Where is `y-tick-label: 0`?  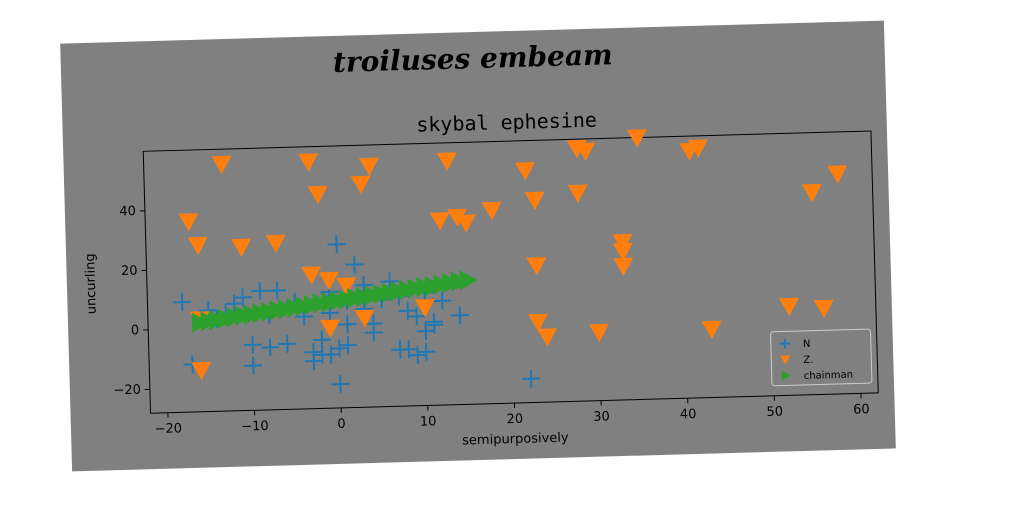
y-tick-label: 0 is located at coordinates (135, 330).